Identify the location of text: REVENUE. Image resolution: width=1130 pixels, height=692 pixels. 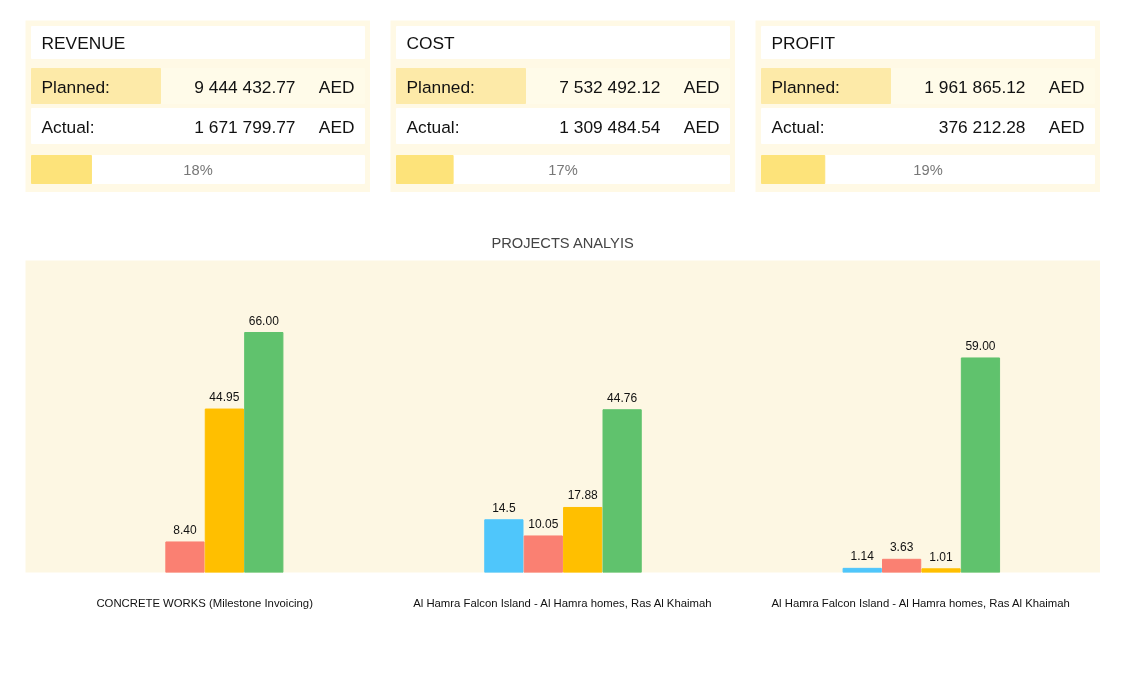
(83, 42).